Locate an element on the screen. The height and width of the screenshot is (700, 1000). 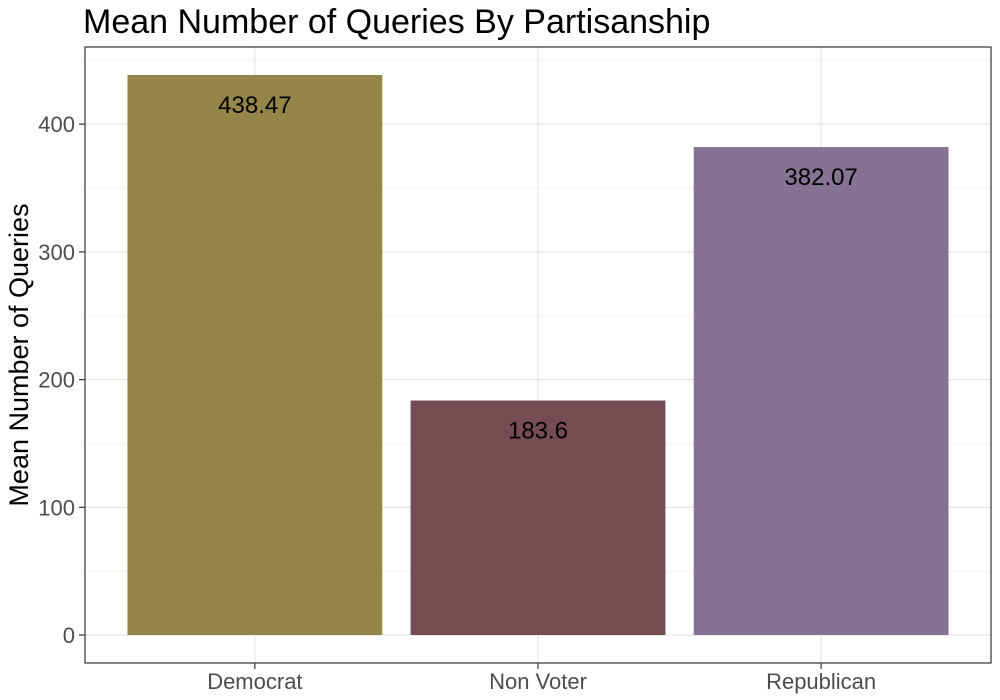
y-tick-label: 200 is located at coordinates (56, 380).